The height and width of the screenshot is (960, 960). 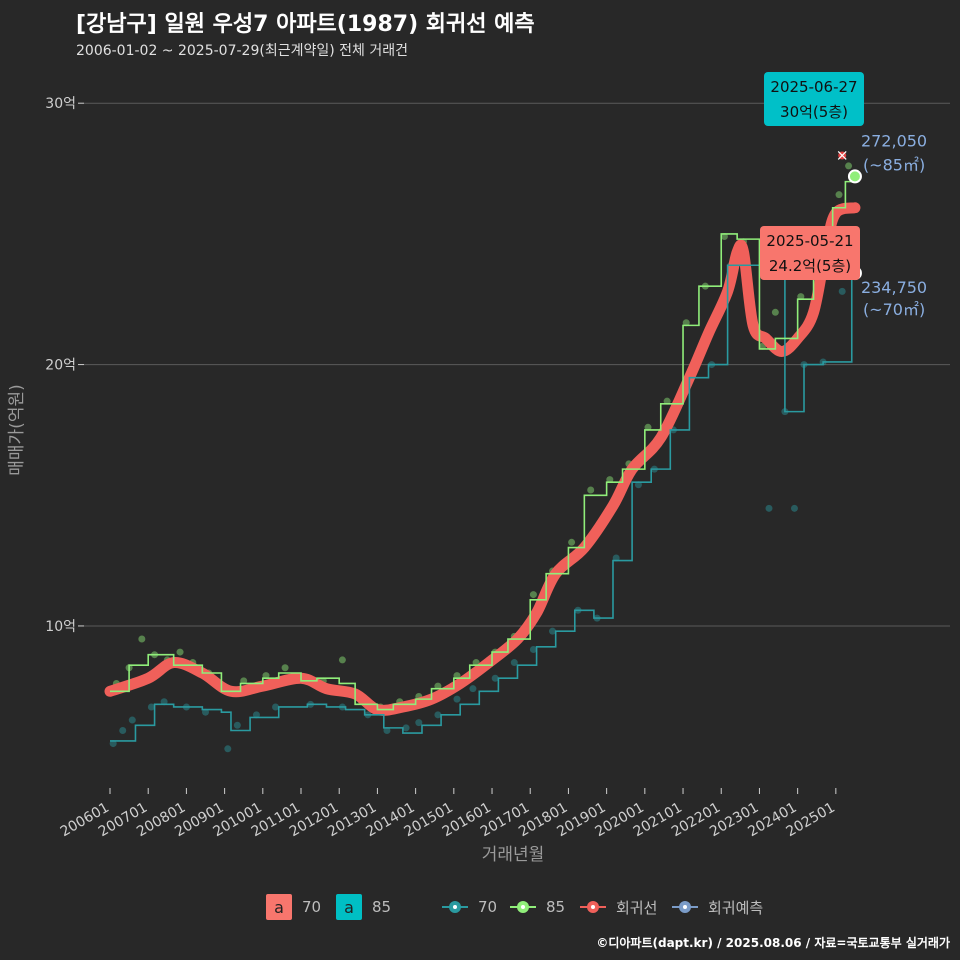 What do you see at coordinates (894, 140) in the screenshot?
I see `end-value-label: 272,050` at bounding box center [894, 140].